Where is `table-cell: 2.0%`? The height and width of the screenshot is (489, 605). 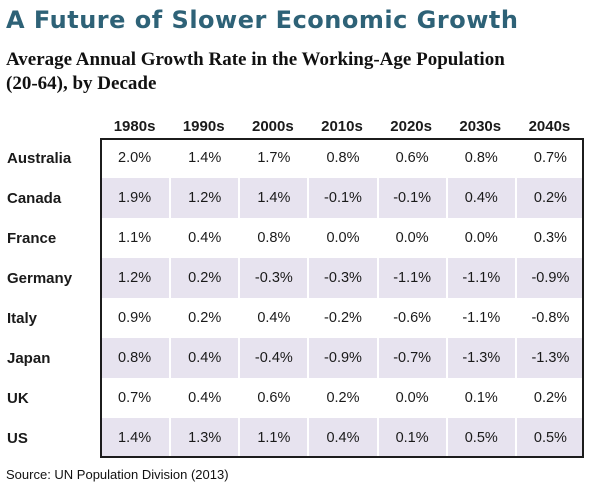
table-cell: 2.0% is located at coordinates (135, 158).